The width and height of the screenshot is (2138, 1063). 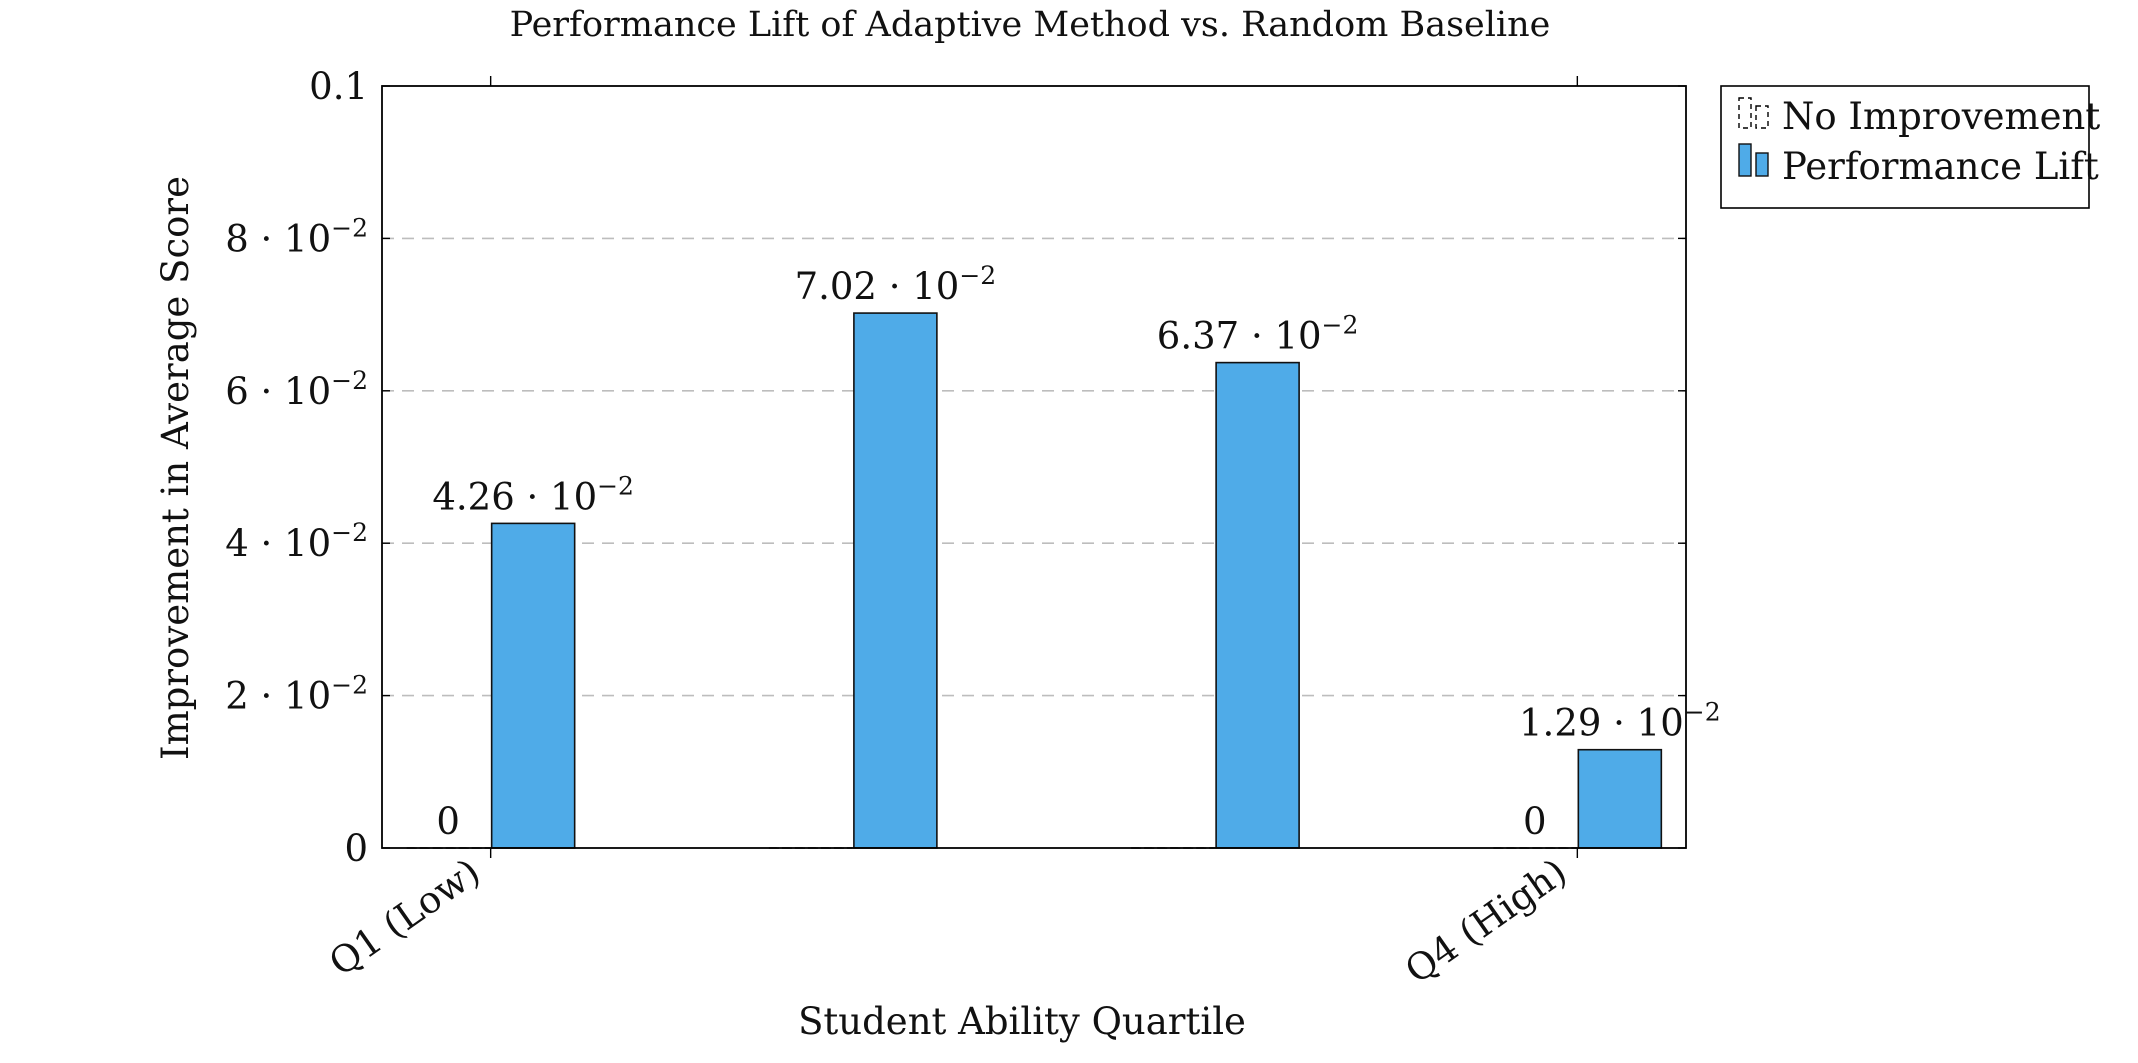 I want to click on bar-data-label: 4.26 · 10⁻², so click(x=533, y=494).